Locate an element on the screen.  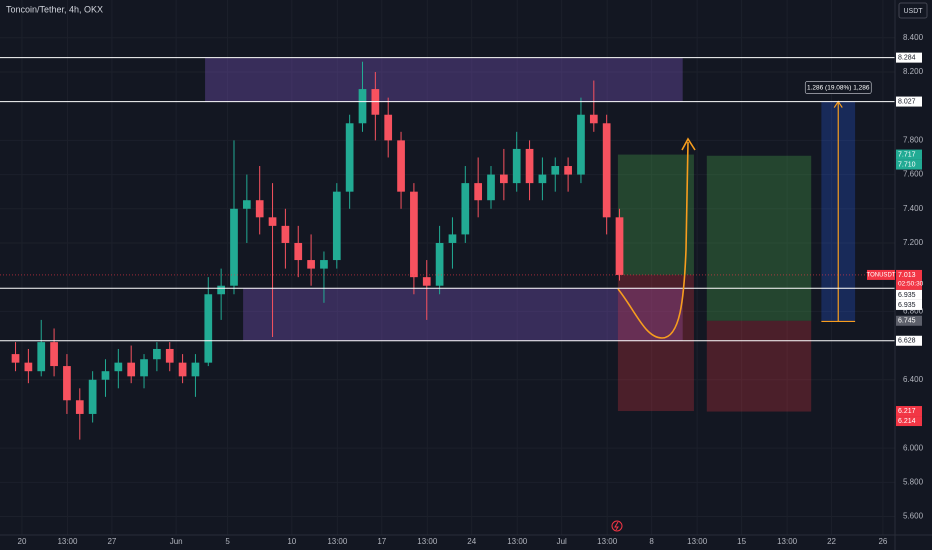
price-tag-label: 6.217 is located at coordinates (907, 411).